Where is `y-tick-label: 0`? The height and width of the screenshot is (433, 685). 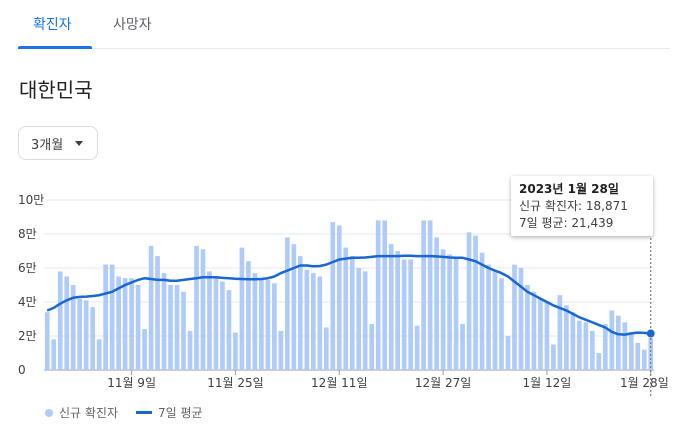
y-tick-label: 0 is located at coordinates (22, 370).